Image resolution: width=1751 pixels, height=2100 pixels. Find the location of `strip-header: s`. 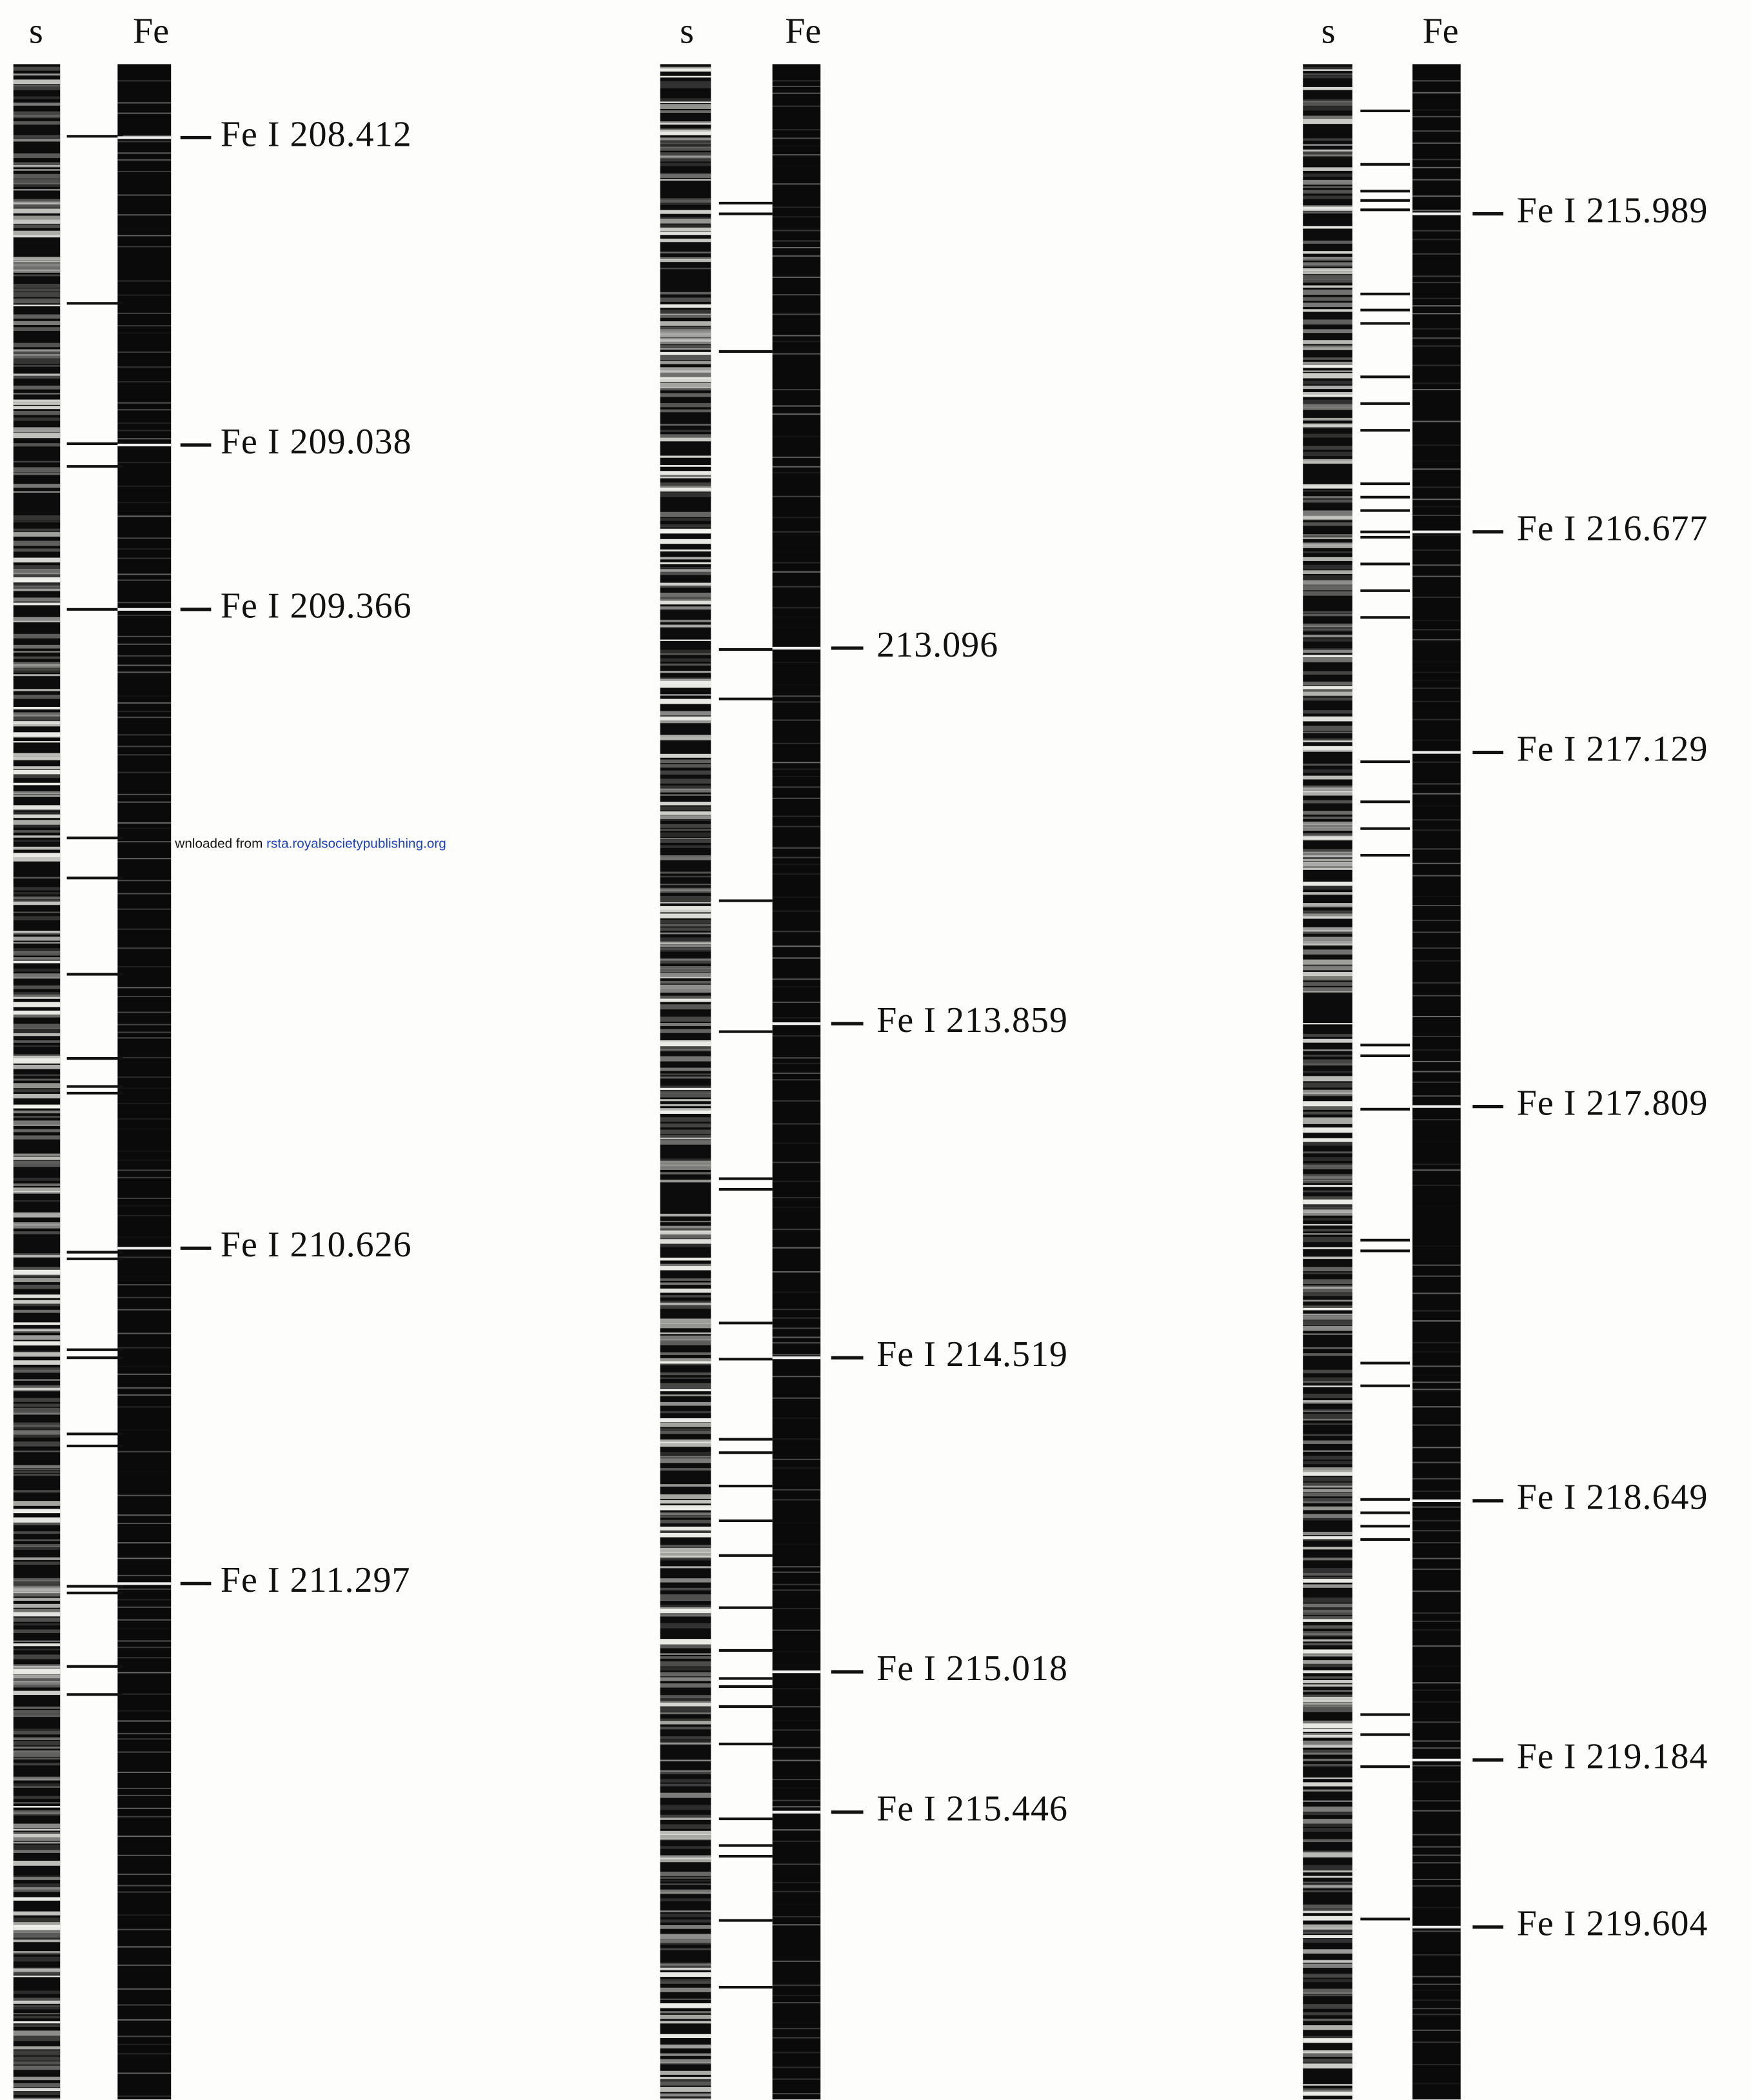

strip-header: s is located at coordinates (687, 31).